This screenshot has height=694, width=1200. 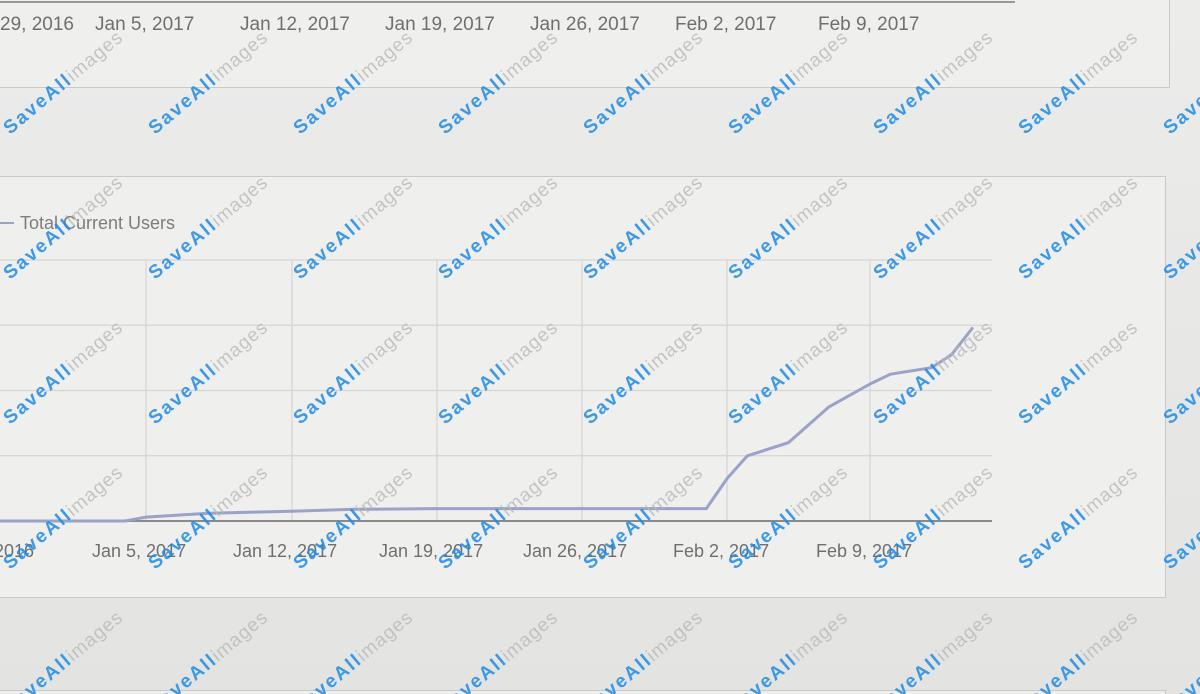 I want to click on x-tick-label: Jan 5, 2017, so click(x=139, y=551).